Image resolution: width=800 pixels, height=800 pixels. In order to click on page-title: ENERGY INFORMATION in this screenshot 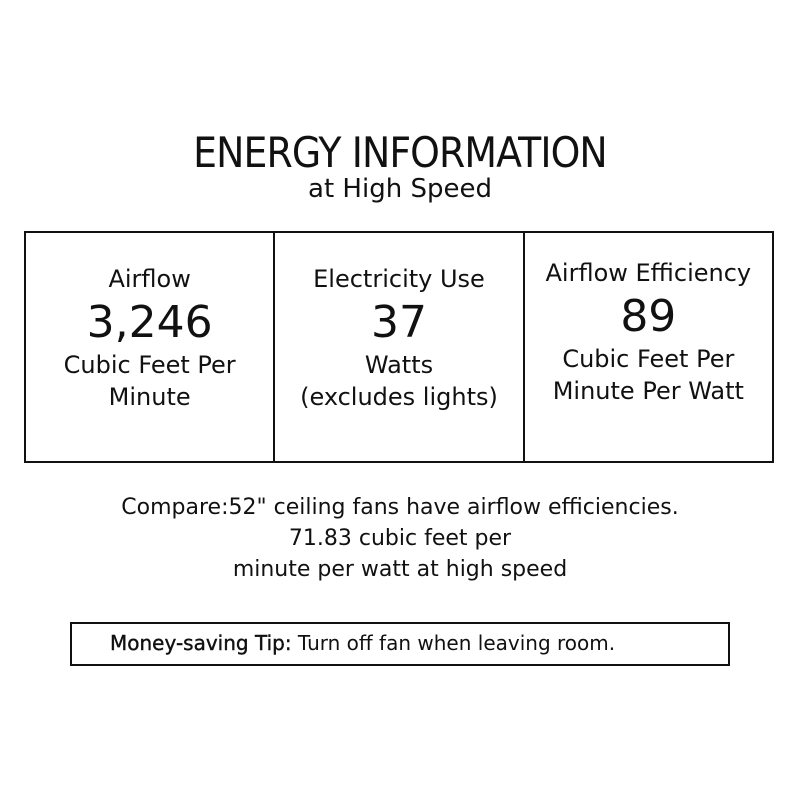, I will do `click(400, 152)`.